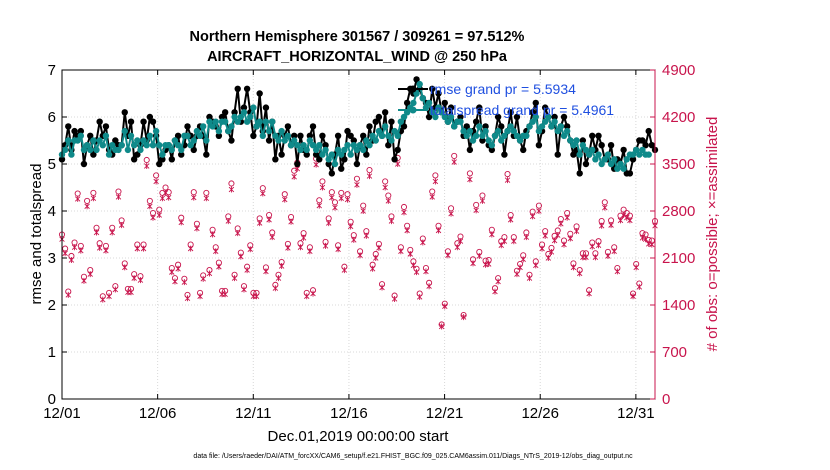 This screenshot has width=830, height=470. Describe the element at coordinates (503, 89) in the screenshot. I see `legend-label-rmse: rmse grand pr = 5.5934` at that location.